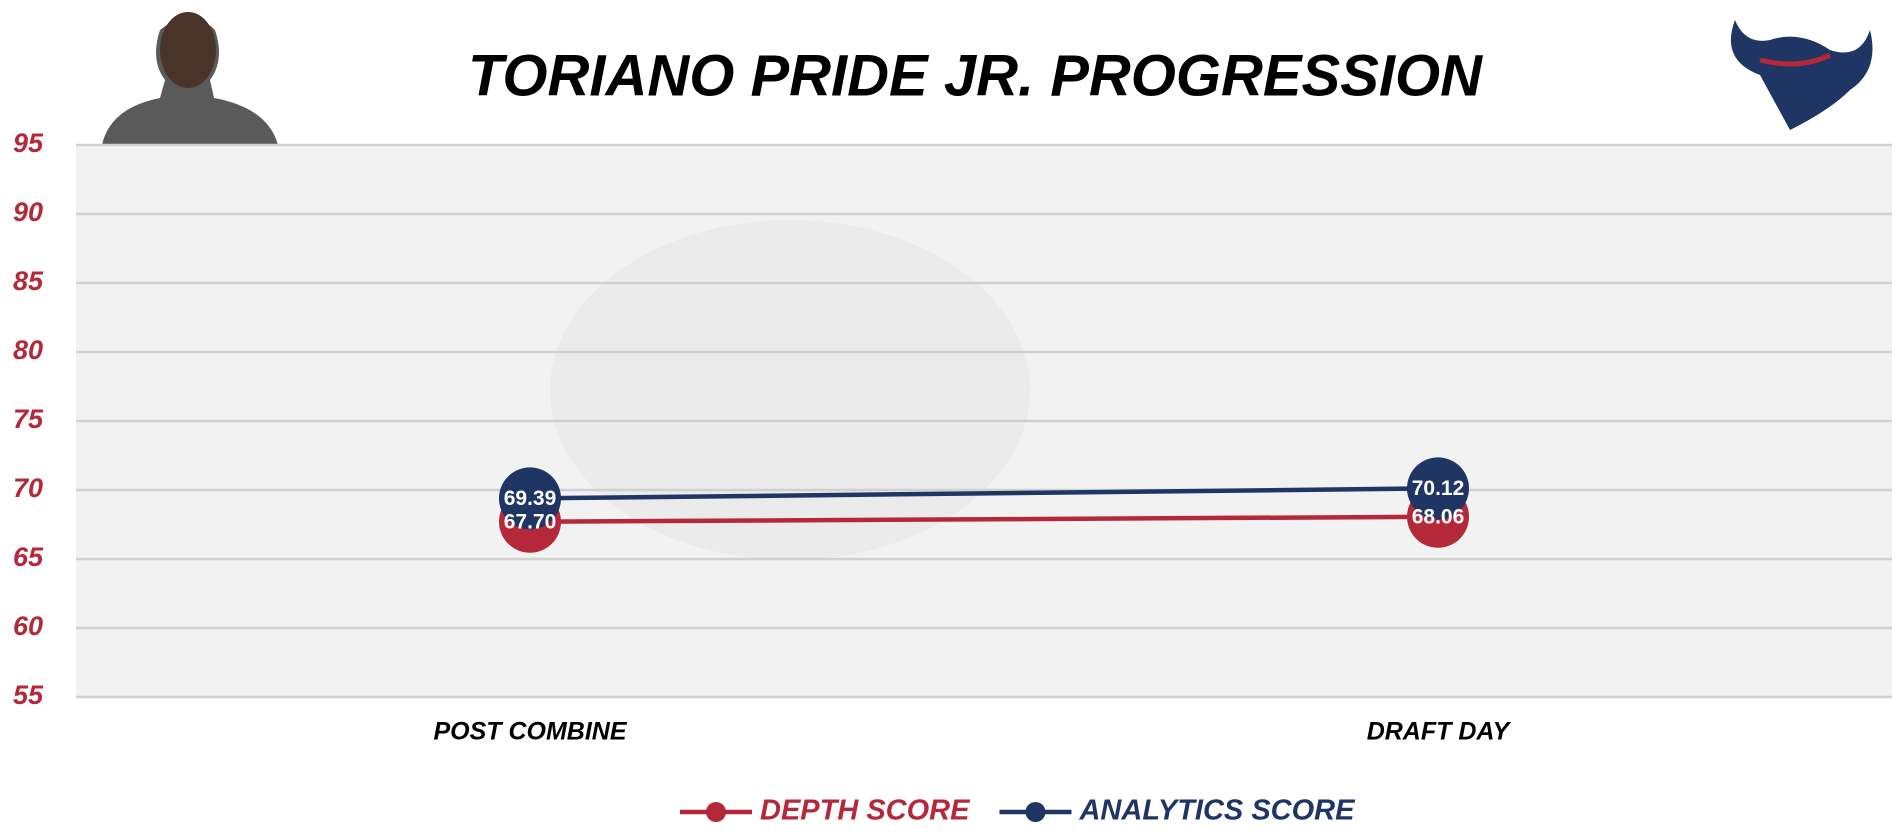 This screenshot has height=838, width=1898. Describe the element at coordinates (28, 419) in the screenshot. I see `y-tick-label: 75` at that location.